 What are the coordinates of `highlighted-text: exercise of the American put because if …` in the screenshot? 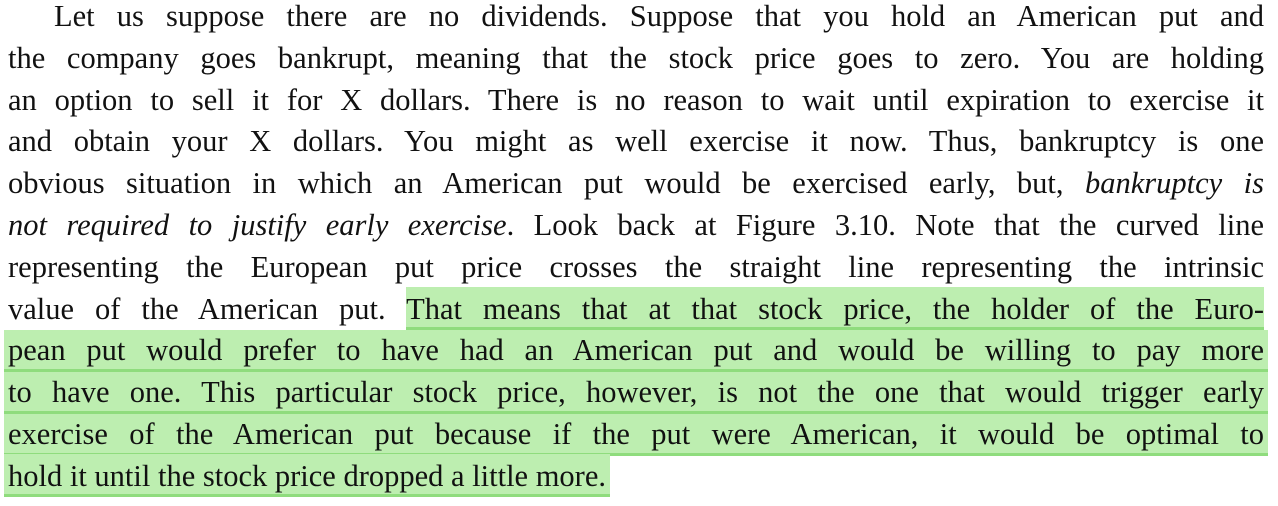 It's located at (636, 433).